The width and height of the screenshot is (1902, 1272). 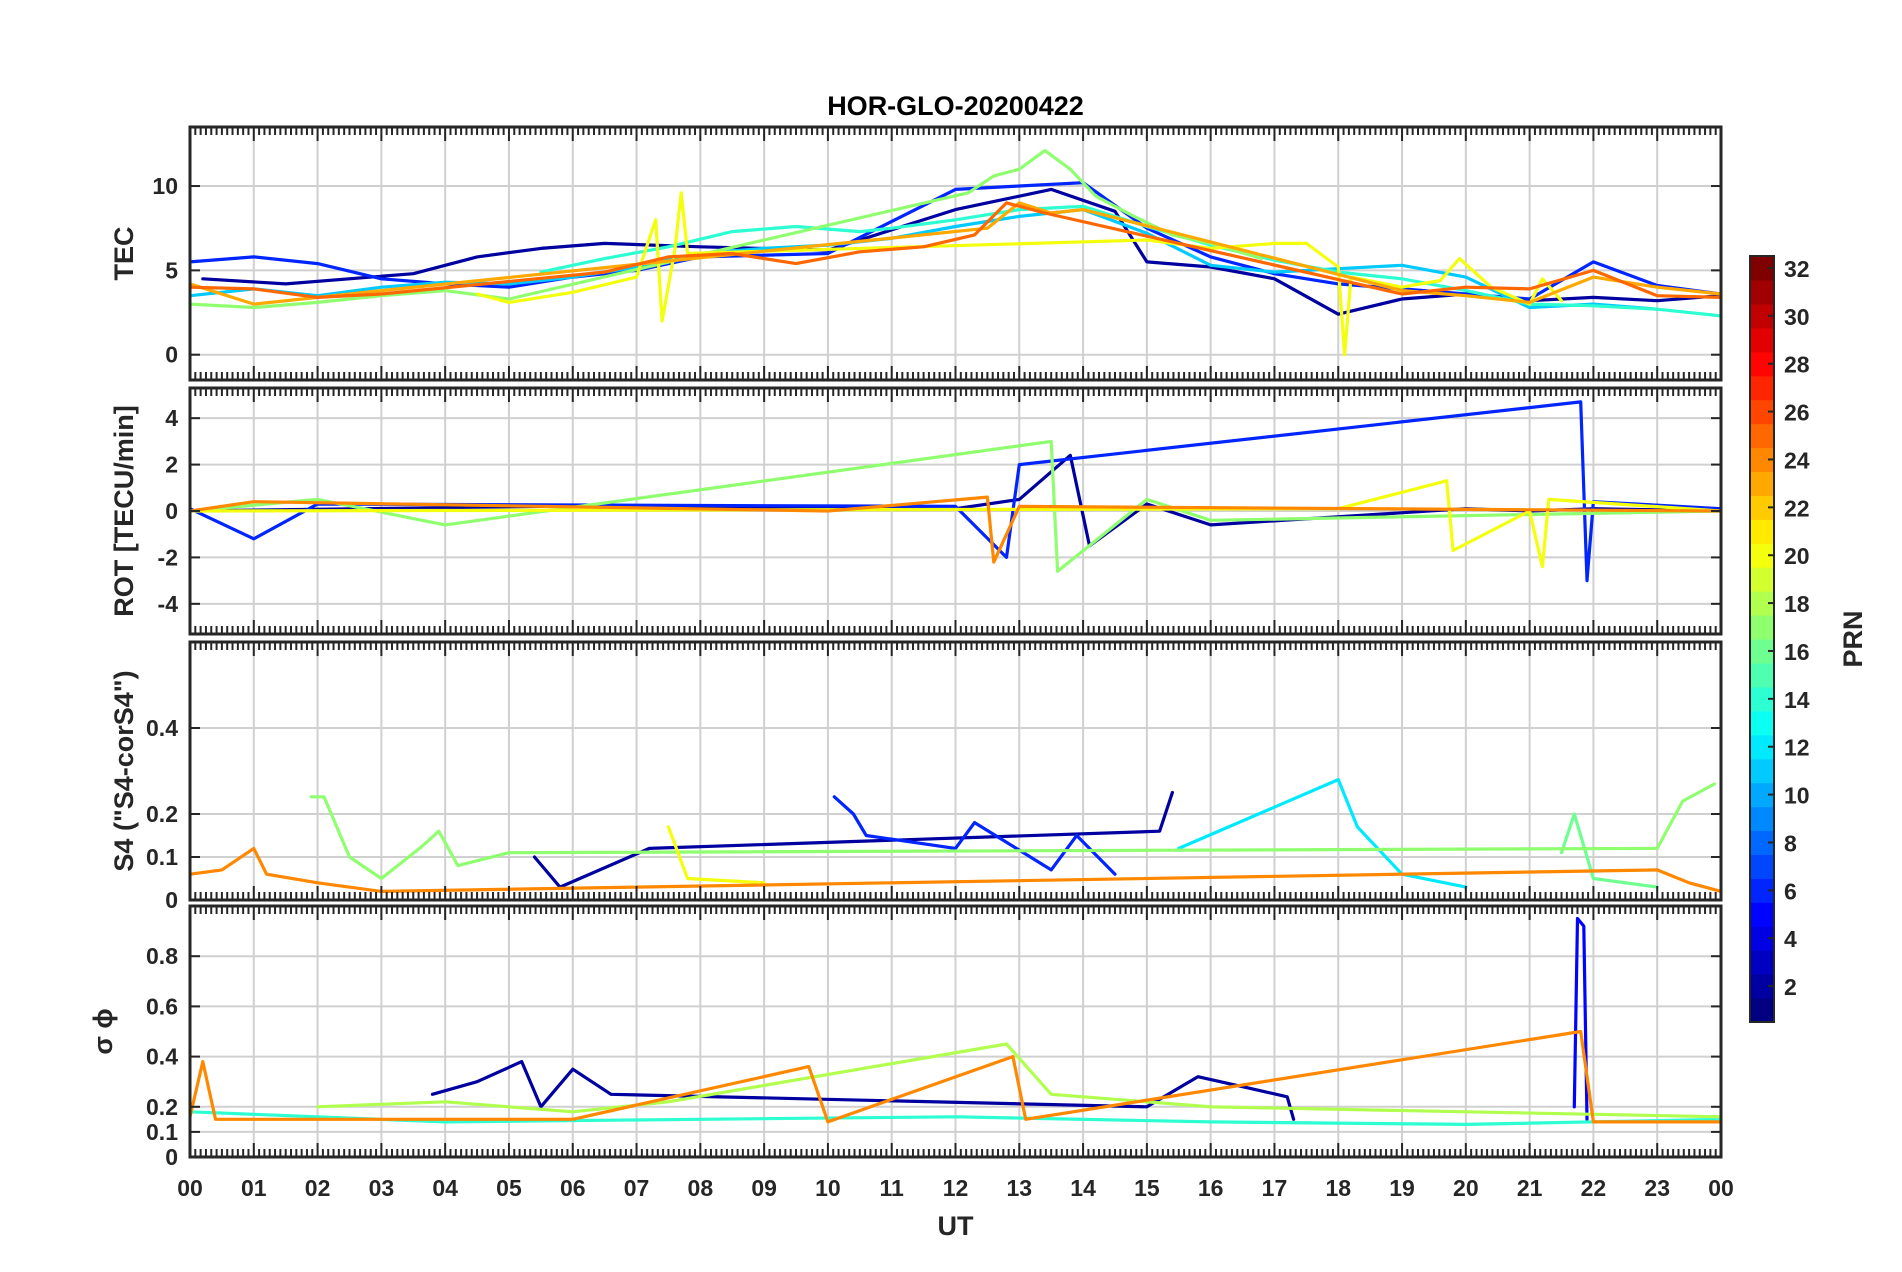 What do you see at coordinates (1797, 413) in the screenshot?
I see `colorbar-tick-label: 26` at bounding box center [1797, 413].